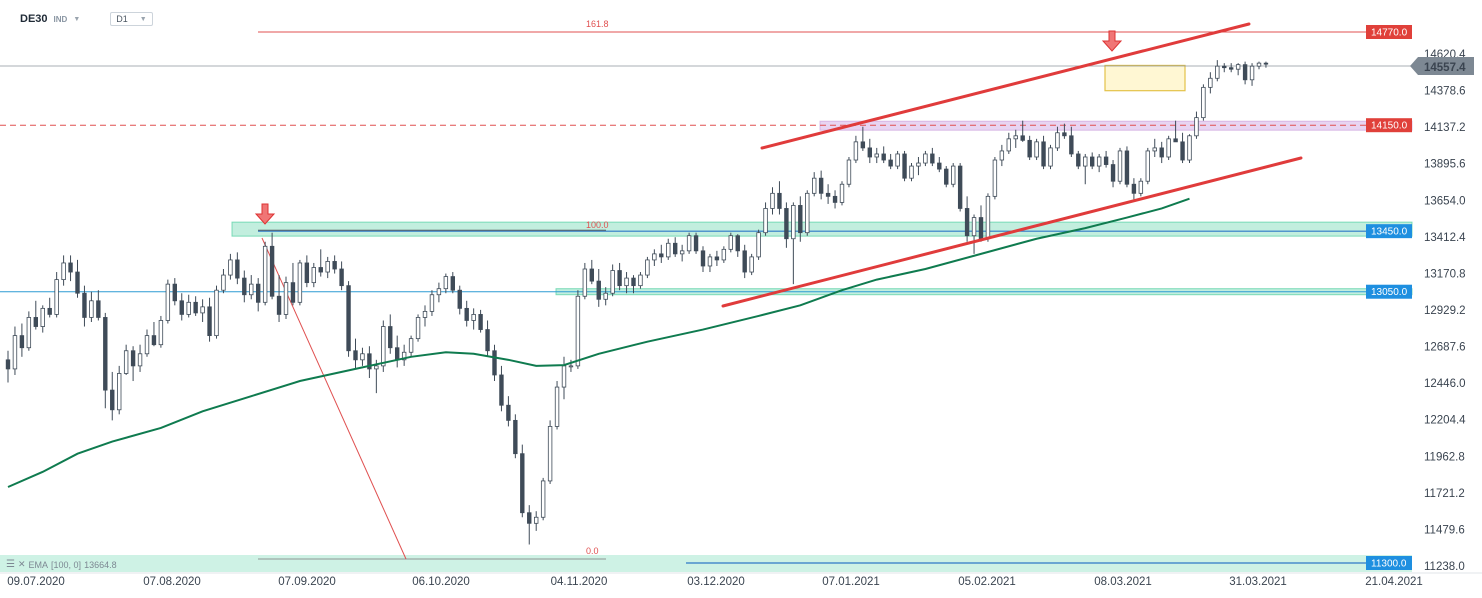  I want to click on symbol-label: DE30, so click(34, 19).